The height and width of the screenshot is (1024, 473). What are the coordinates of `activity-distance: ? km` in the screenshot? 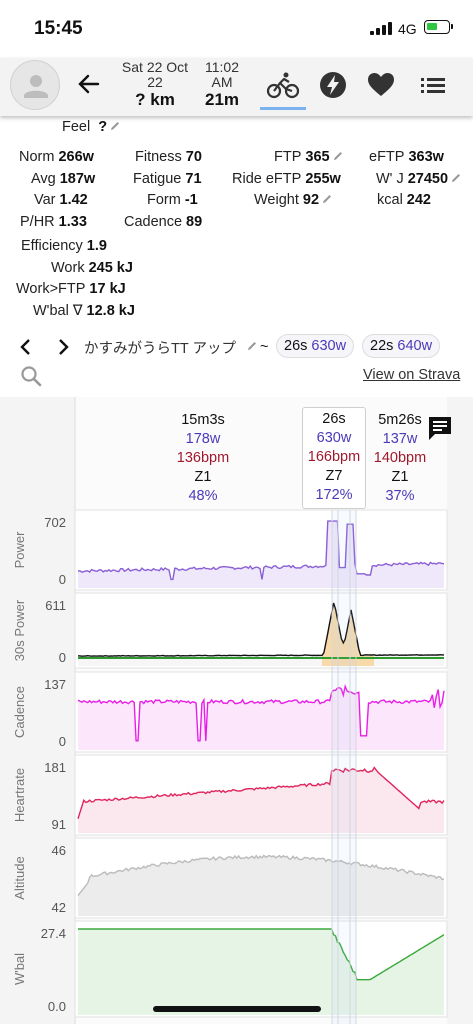 It's located at (155, 99).